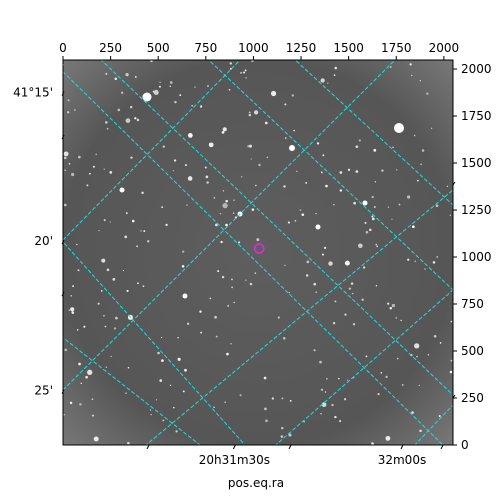 This screenshot has width=500, height=500. I want to click on y-tick-label: 500, so click(472, 351).